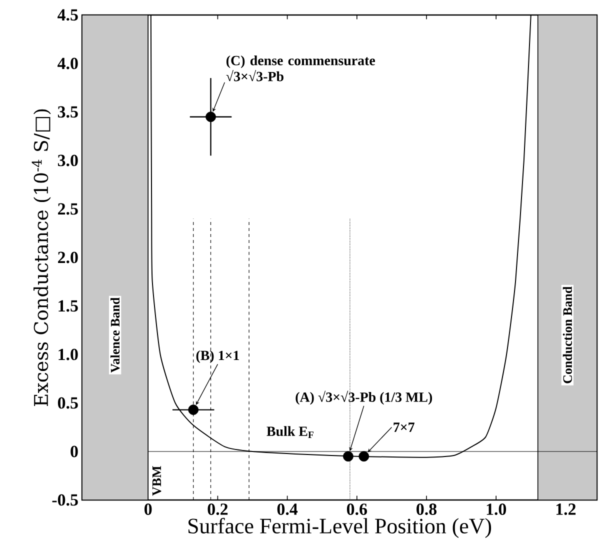 The image size is (600, 559). Describe the element at coordinates (301, 68) in the screenshot. I see `annotation: (C) dense commensurate √3×√3-Pb` at that location.